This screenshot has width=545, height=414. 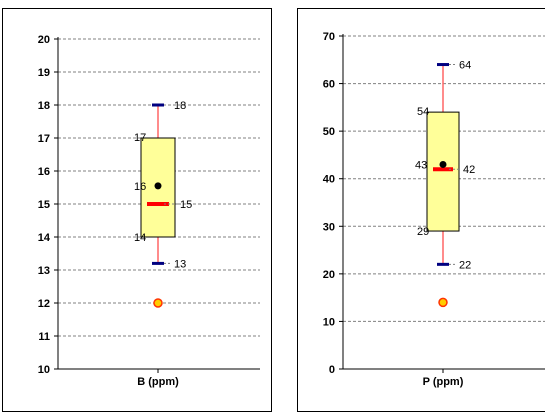 I want to click on y-tick-label: 16, so click(x=44, y=172).